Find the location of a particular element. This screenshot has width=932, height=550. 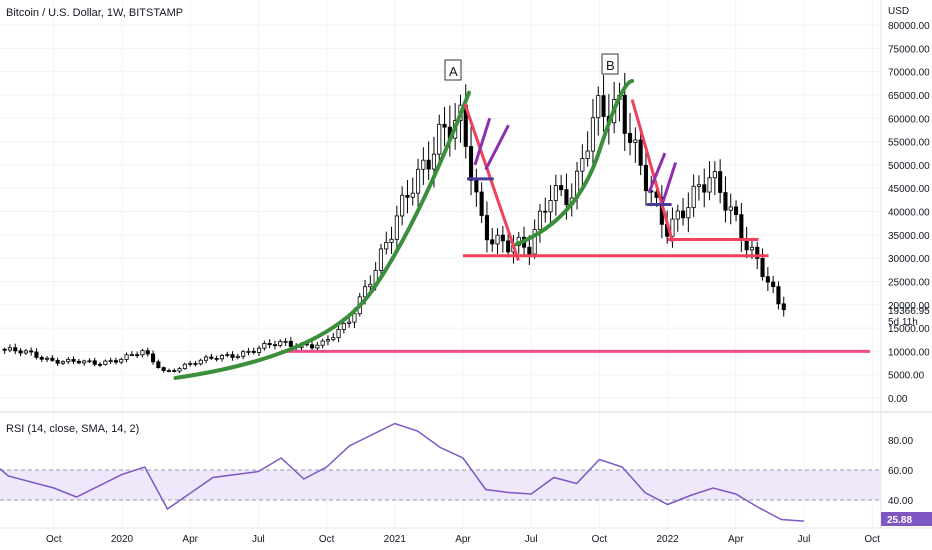

peak-label-b-box is located at coordinates (610, 64).